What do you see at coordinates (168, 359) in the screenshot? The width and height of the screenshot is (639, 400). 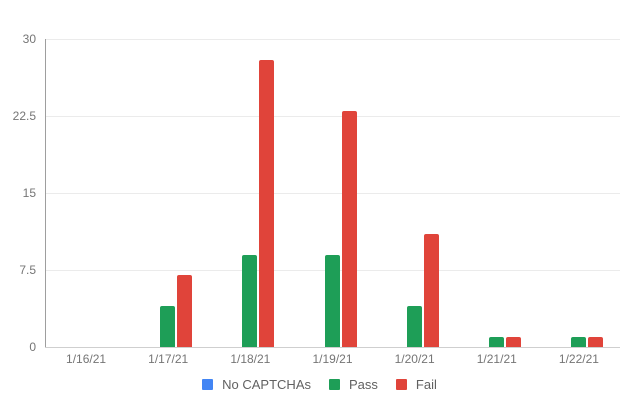 I see `x-tick-label: 1/17/21` at bounding box center [168, 359].